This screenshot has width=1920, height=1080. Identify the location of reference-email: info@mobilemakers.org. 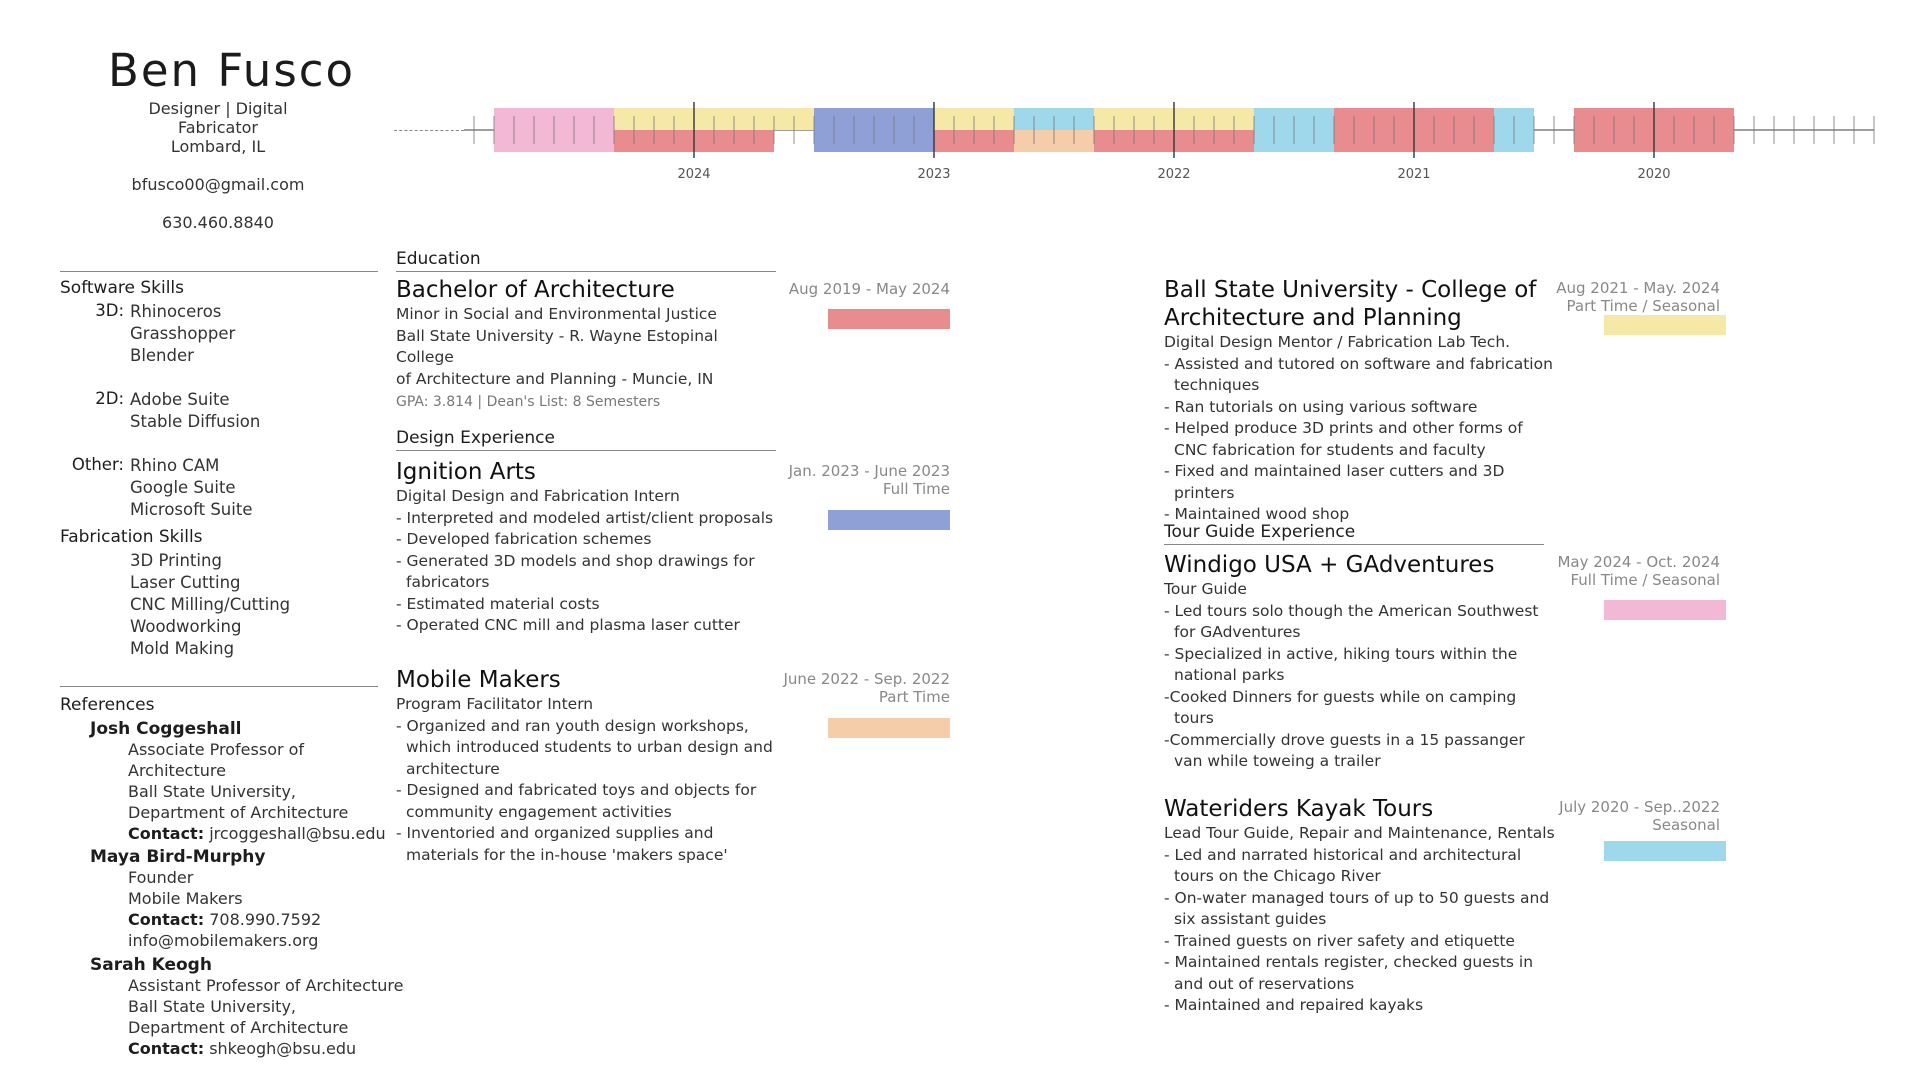
(223, 940).